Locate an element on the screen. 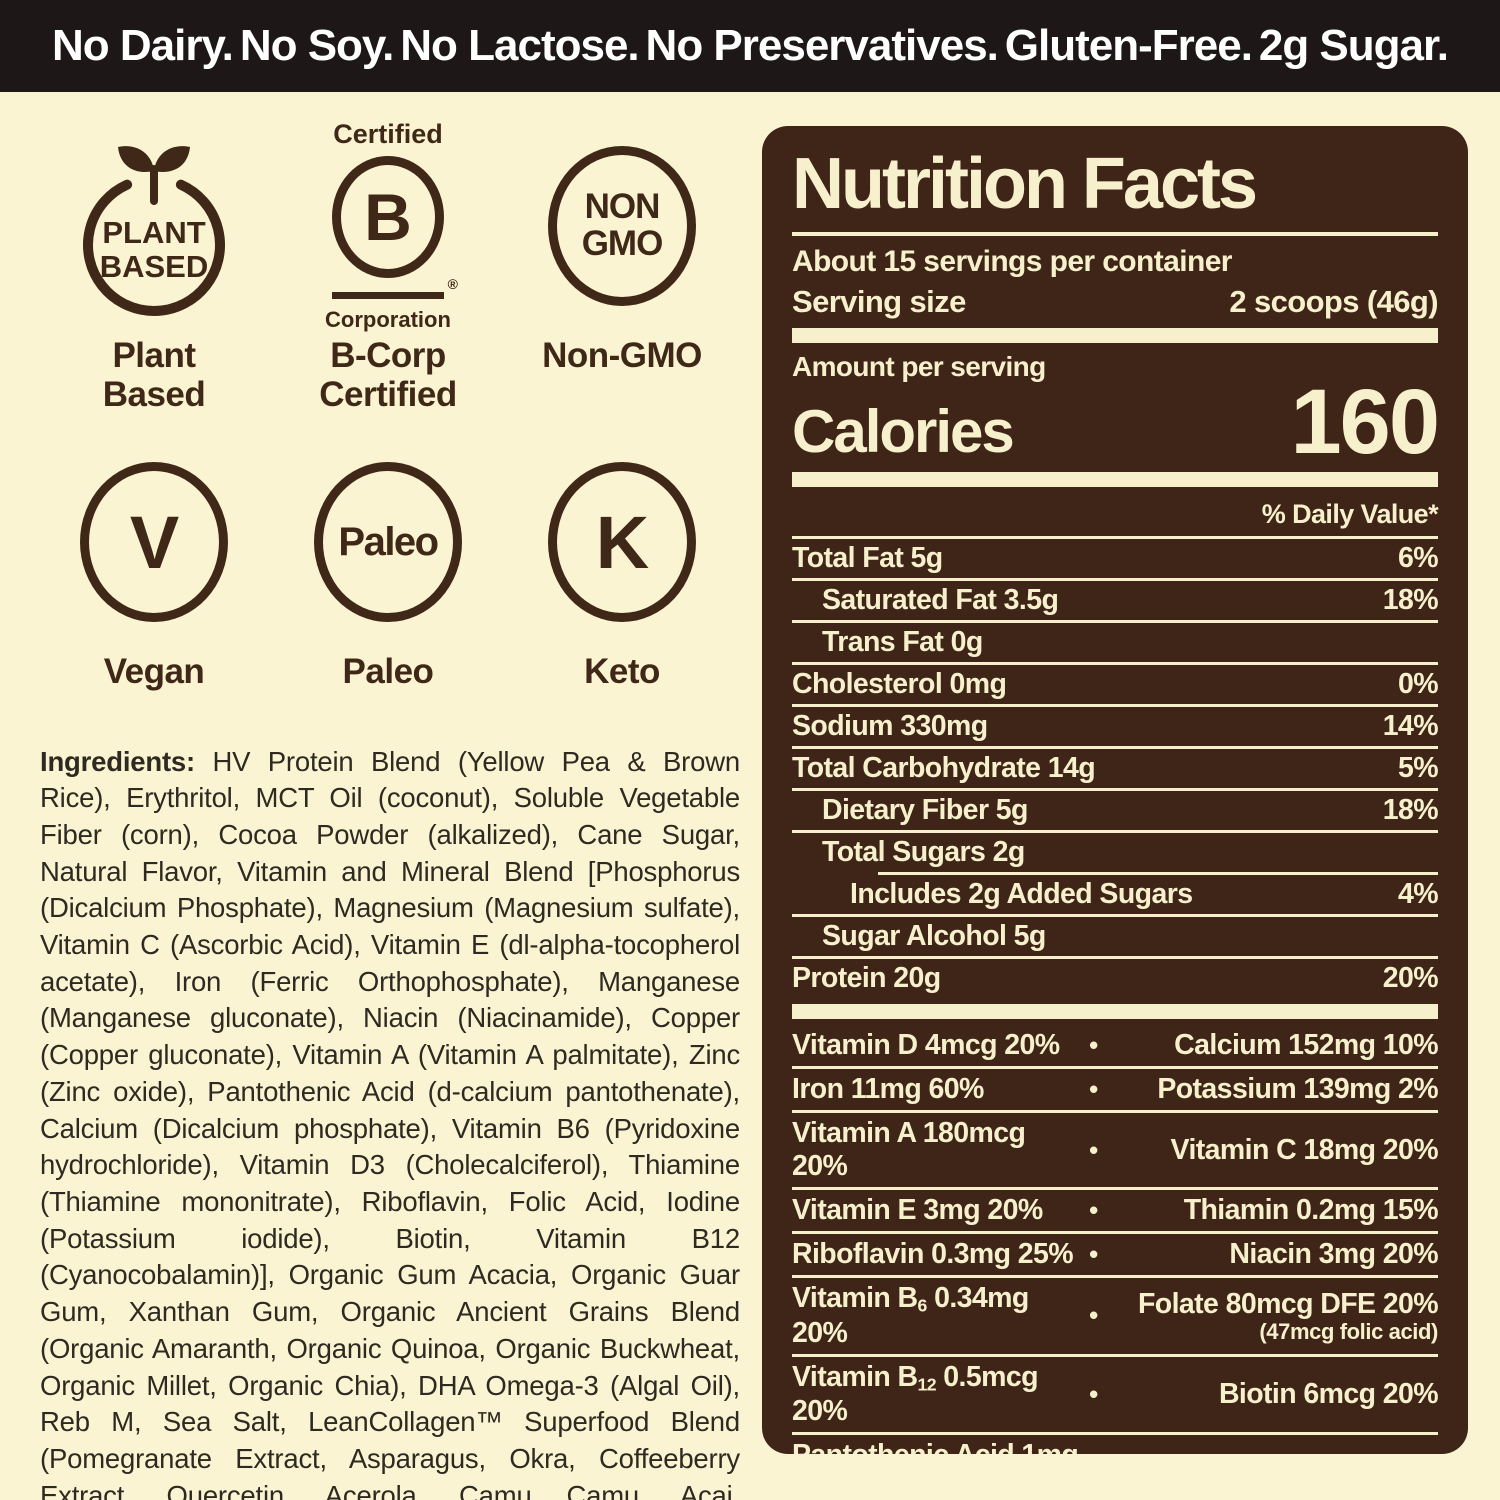  b-corp-icon: Certified B ® Corporation is located at coordinates (391, 225).